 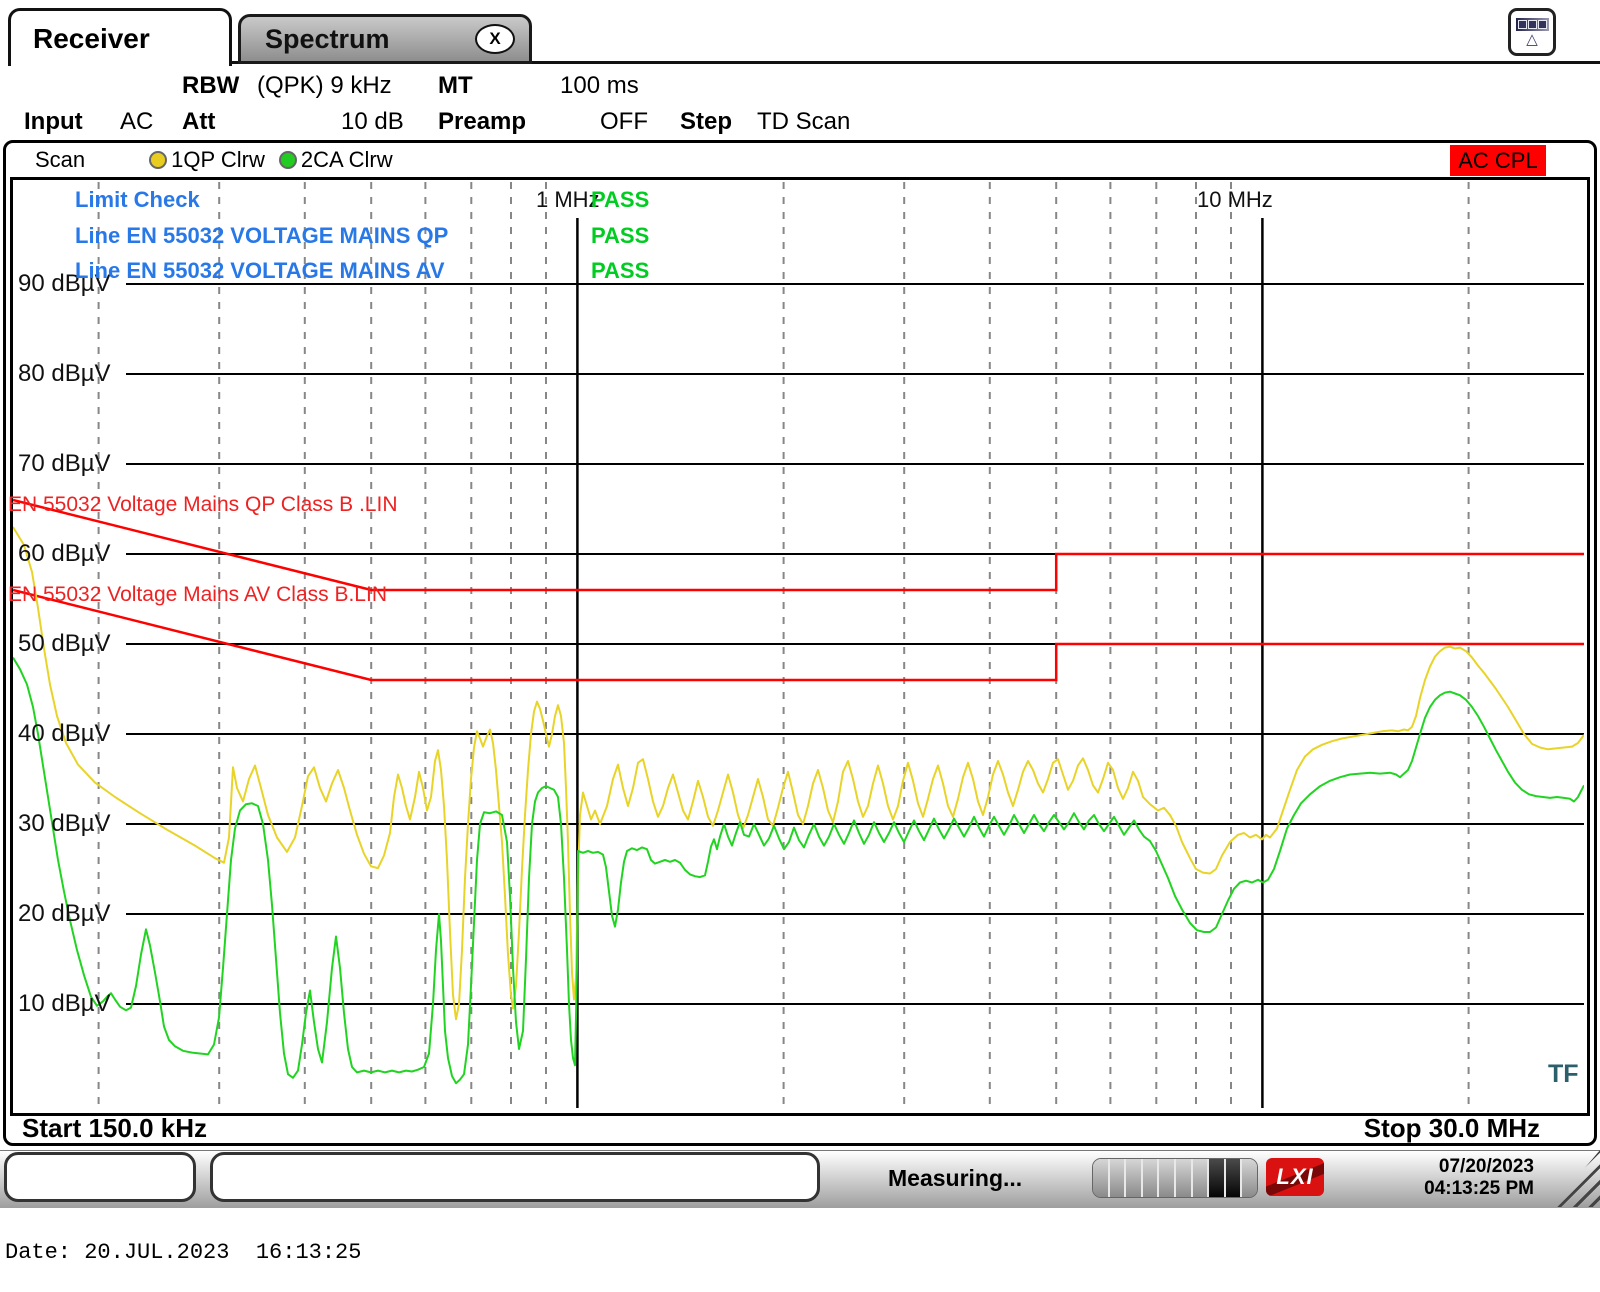 I want to click on limit-check-line-qp: Line EN 55032 VOLTAGE MAINS QP, so click(x=262, y=235).